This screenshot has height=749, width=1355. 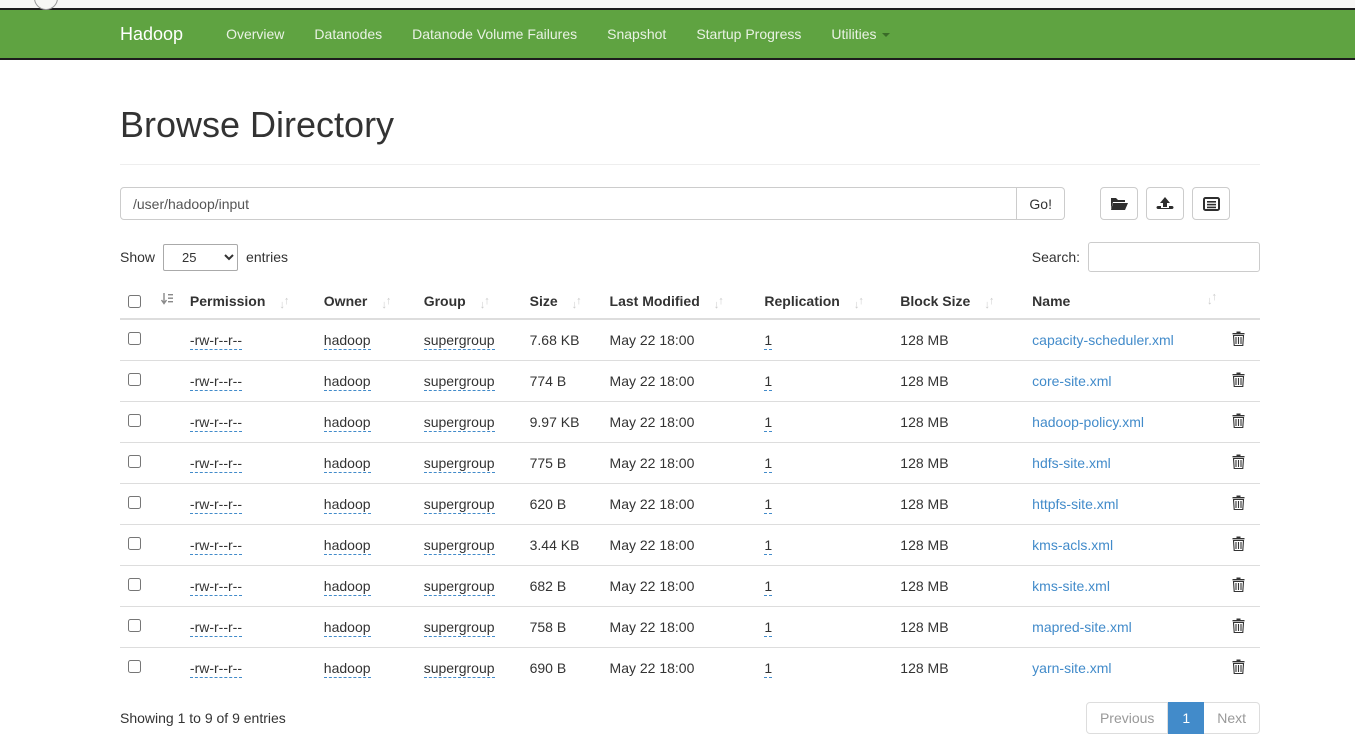 What do you see at coordinates (1232, 718) in the screenshot?
I see `pagination-next-button: Next` at bounding box center [1232, 718].